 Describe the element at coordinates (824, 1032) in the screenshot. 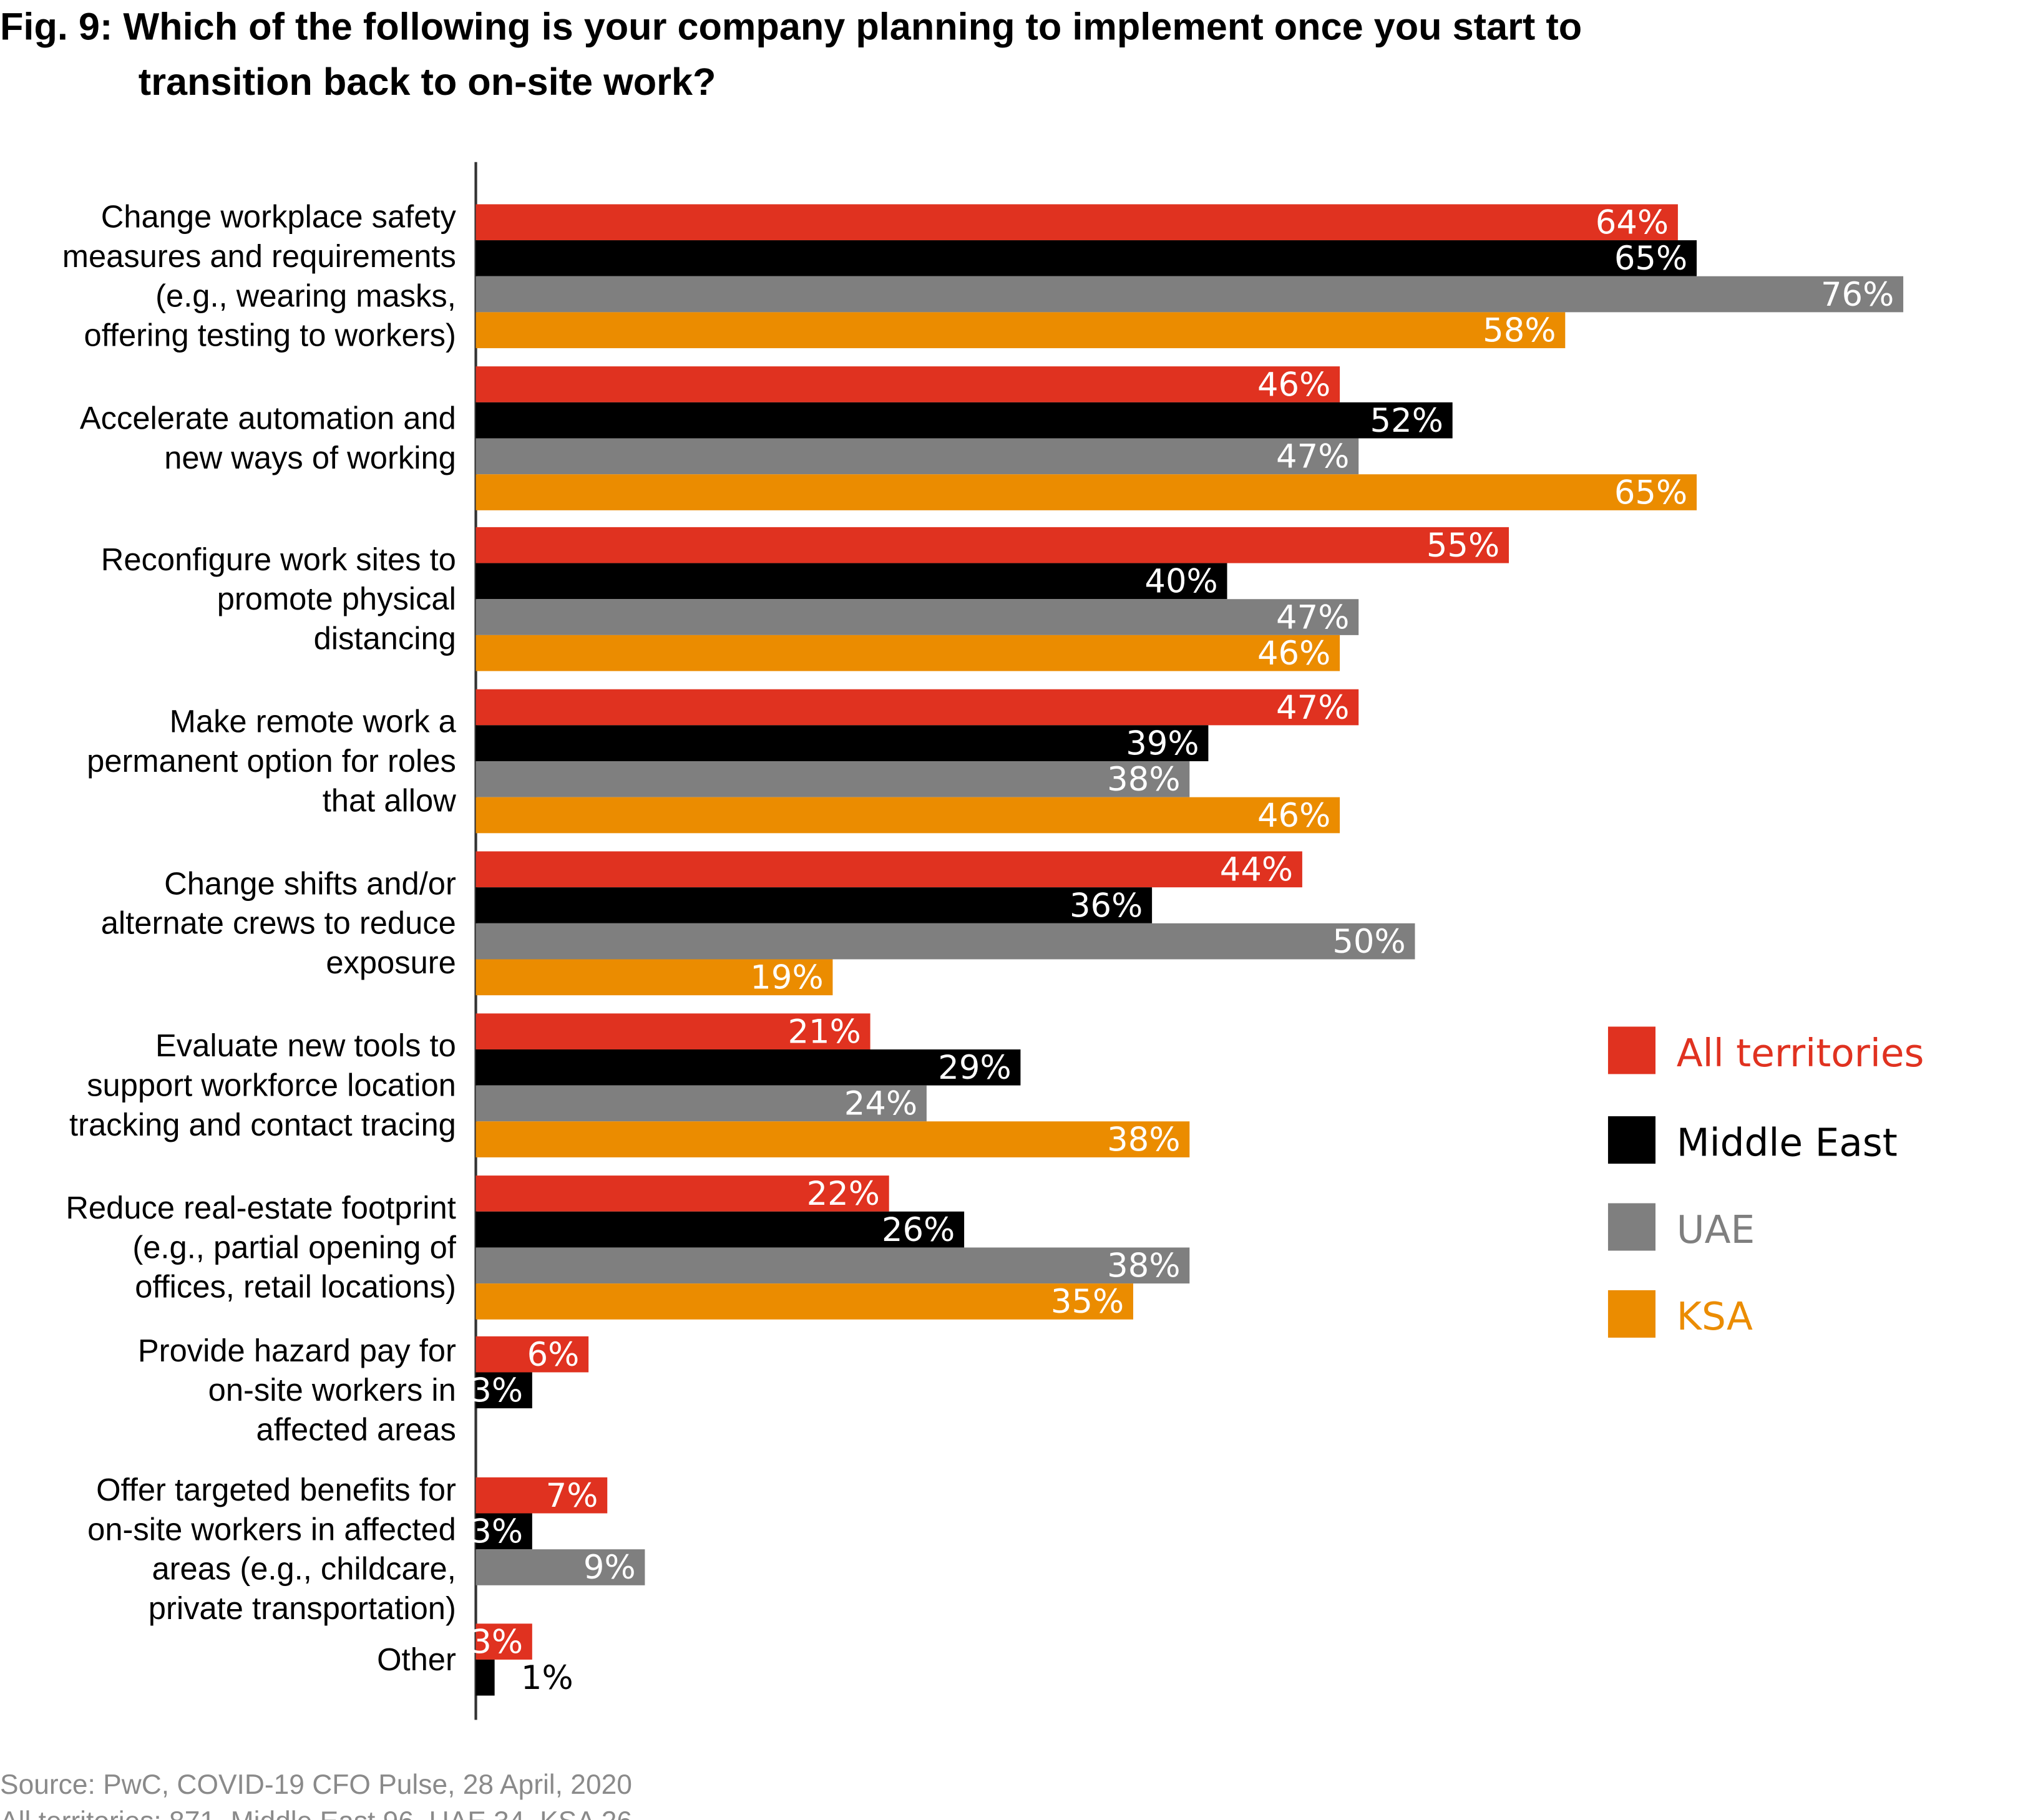

I see `data-label: 21%` at that location.